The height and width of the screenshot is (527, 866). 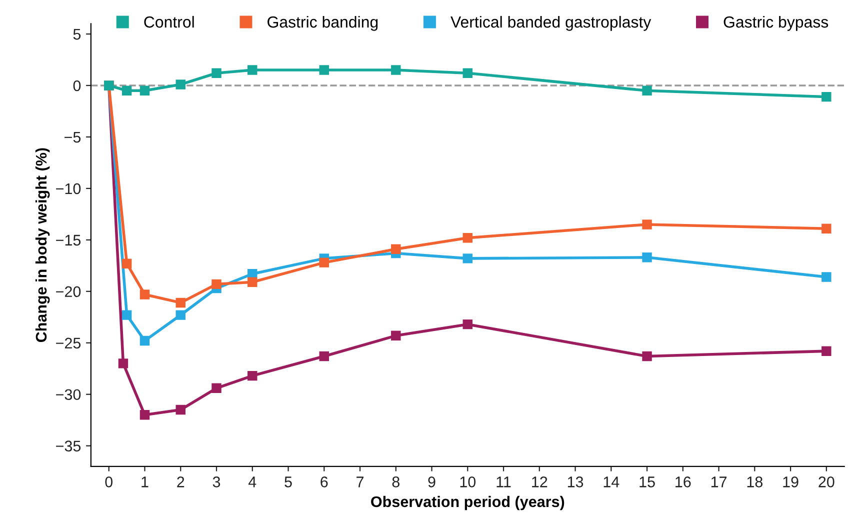 What do you see at coordinates (467, 503) in the screenshot?
I see `x-axis-title: Observation period (years)` at bounding box center [467, 503].